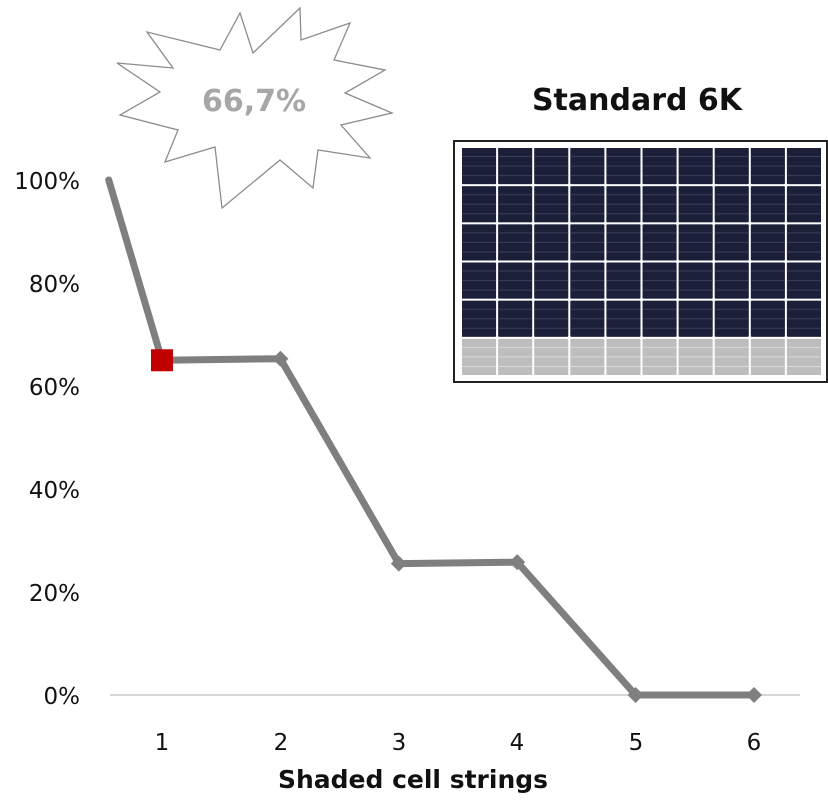  Describe the element at coordinates (754, 743) in the screenshot. I see `x-tick-label: 6` at that location.